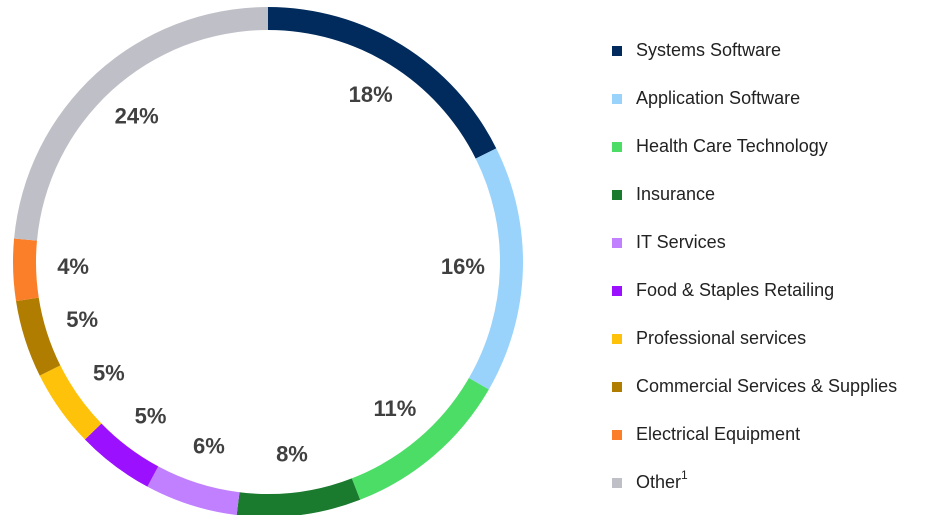 Image resolution: width=948 pixels, height=515 pixels. I want to click on legend-label: Other1, so click(662, 480).